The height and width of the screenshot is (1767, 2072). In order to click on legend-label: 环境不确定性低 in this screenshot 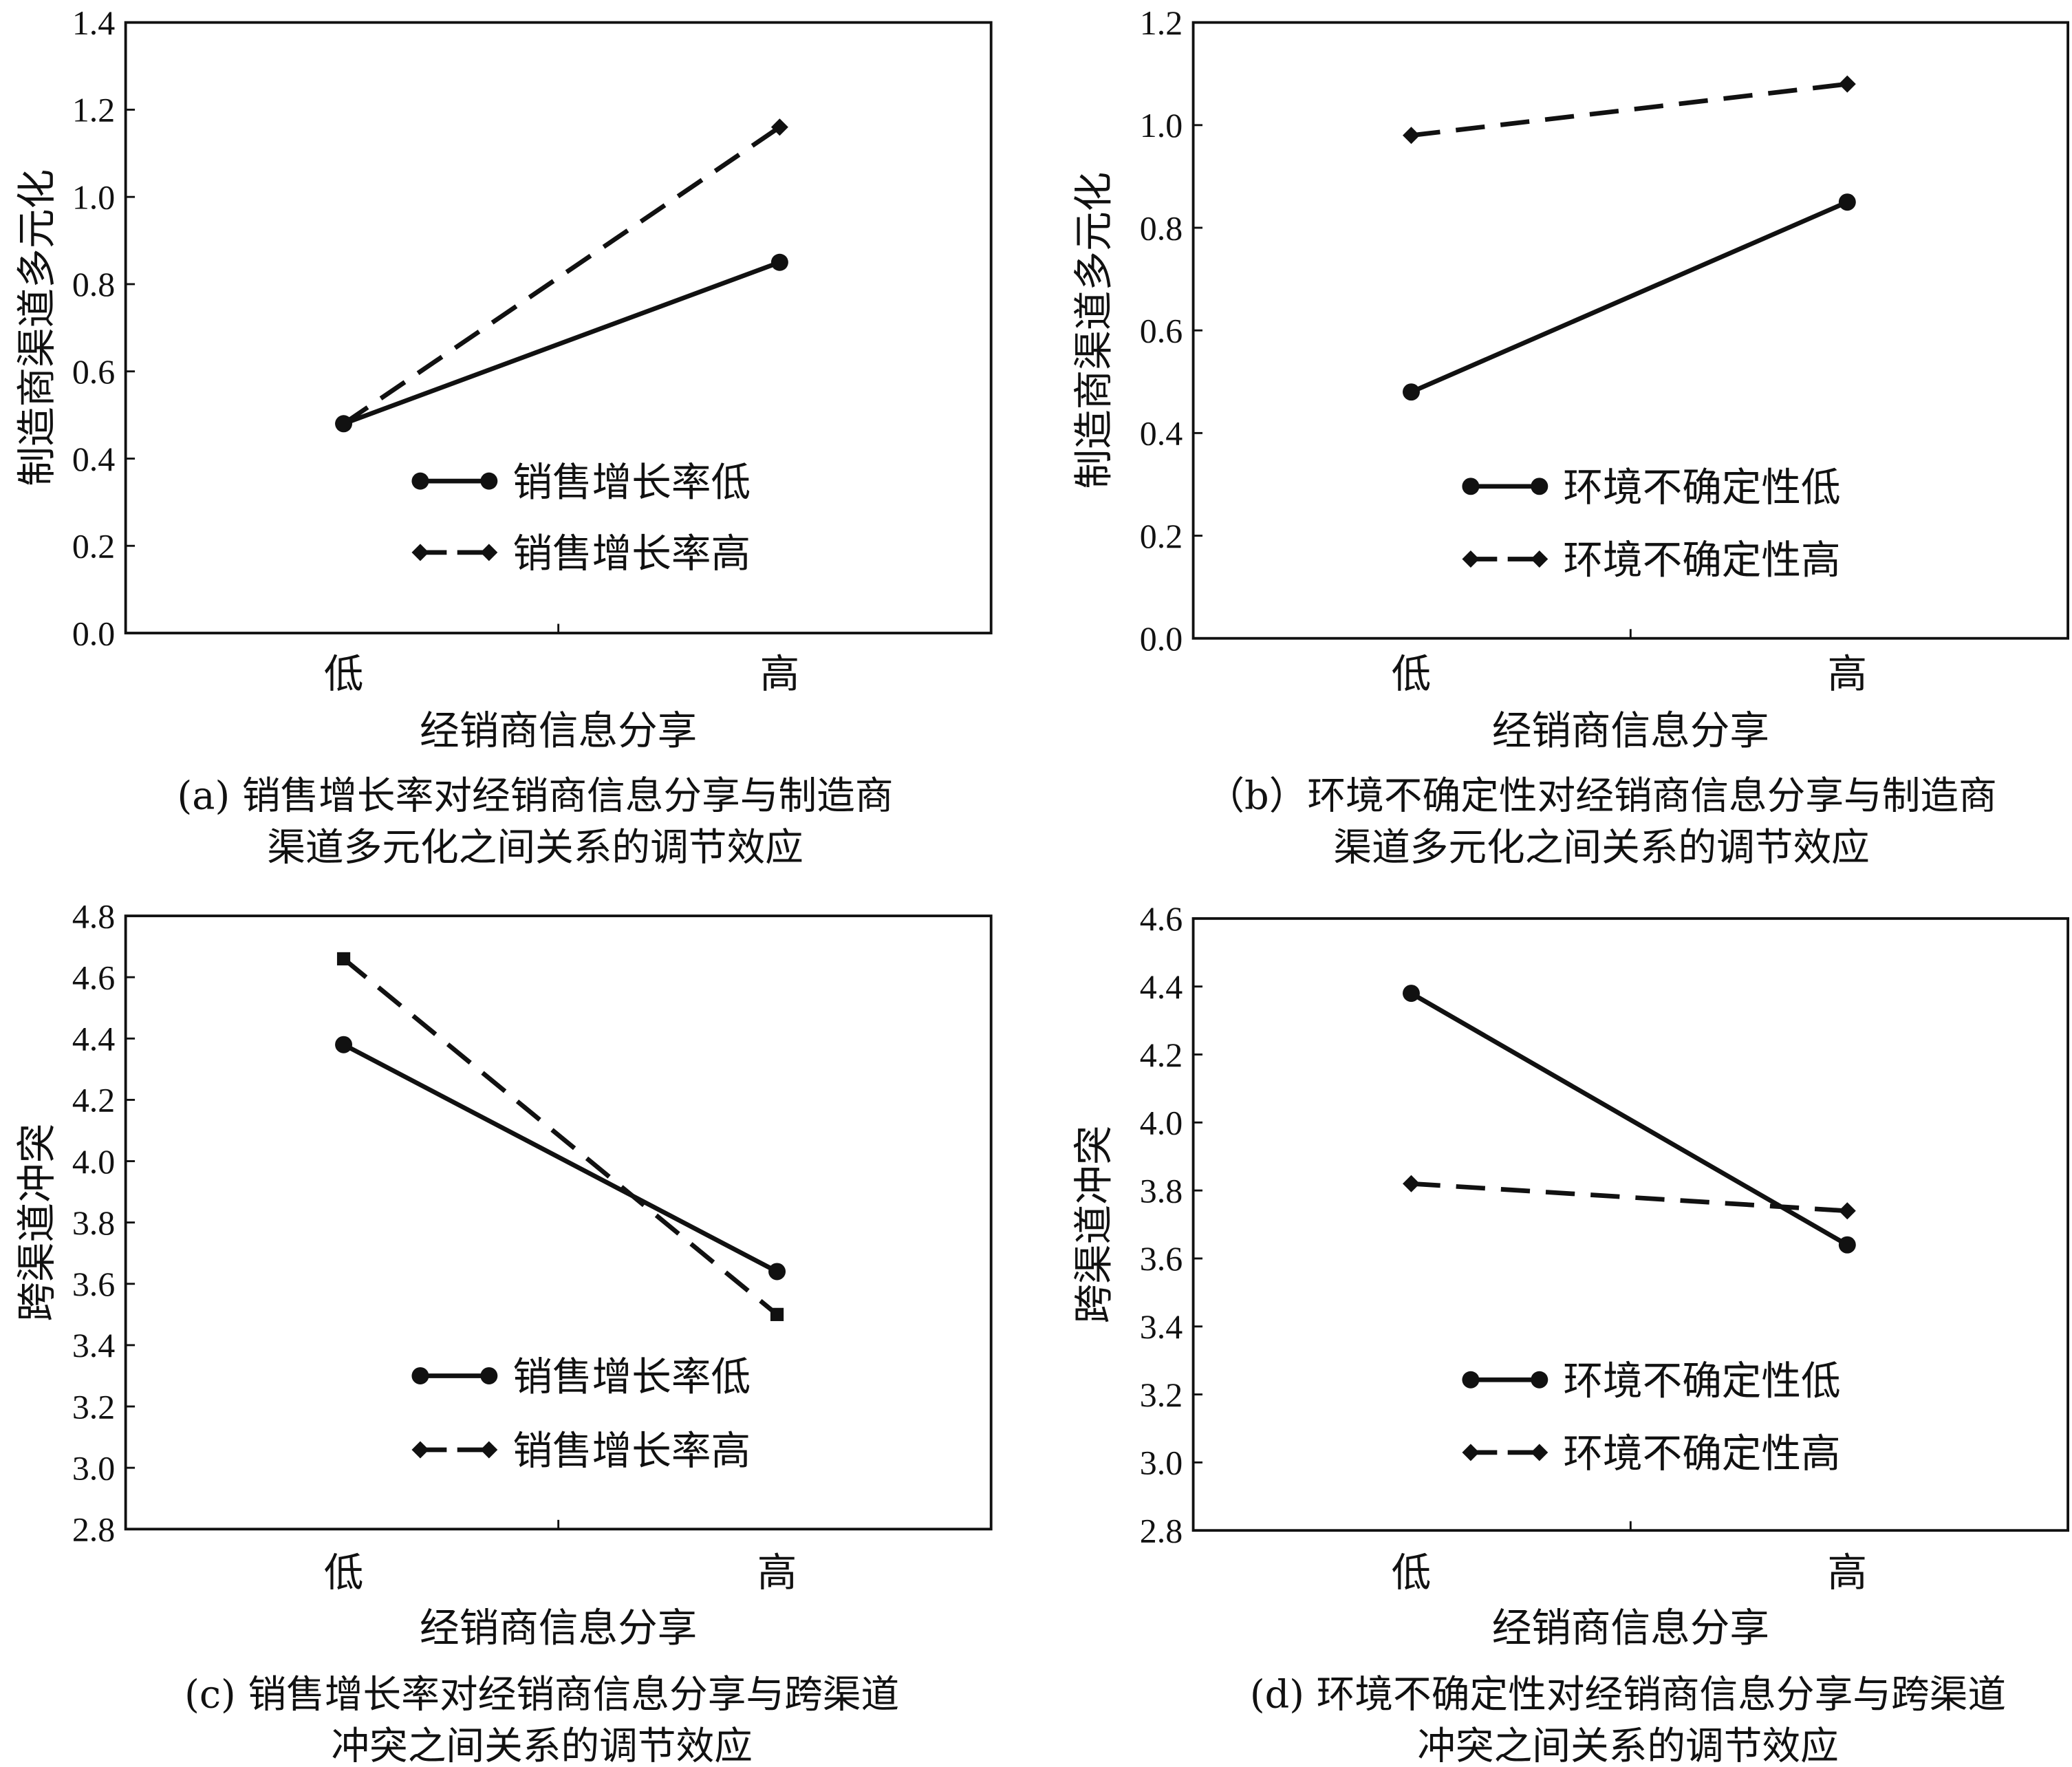, I will do `click(1702, 1381)`.